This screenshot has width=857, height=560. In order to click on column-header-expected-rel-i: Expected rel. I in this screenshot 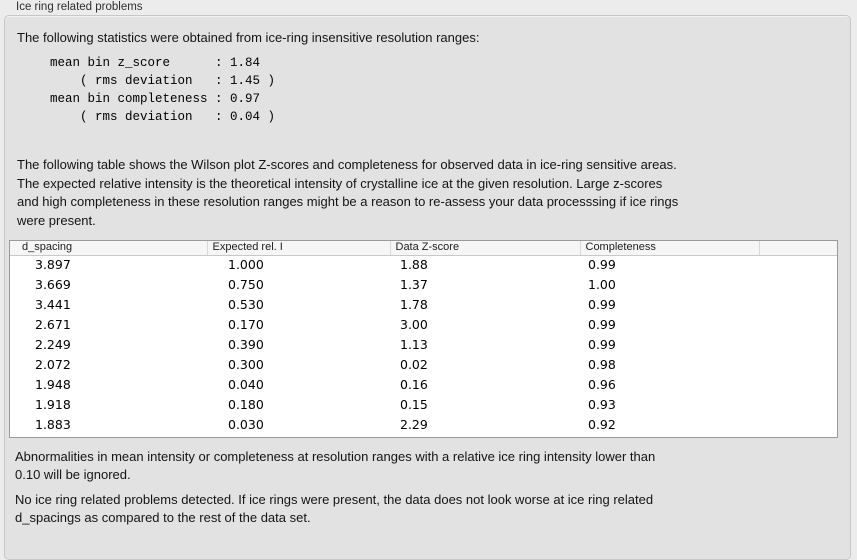, I will do `click(299, 248)`.